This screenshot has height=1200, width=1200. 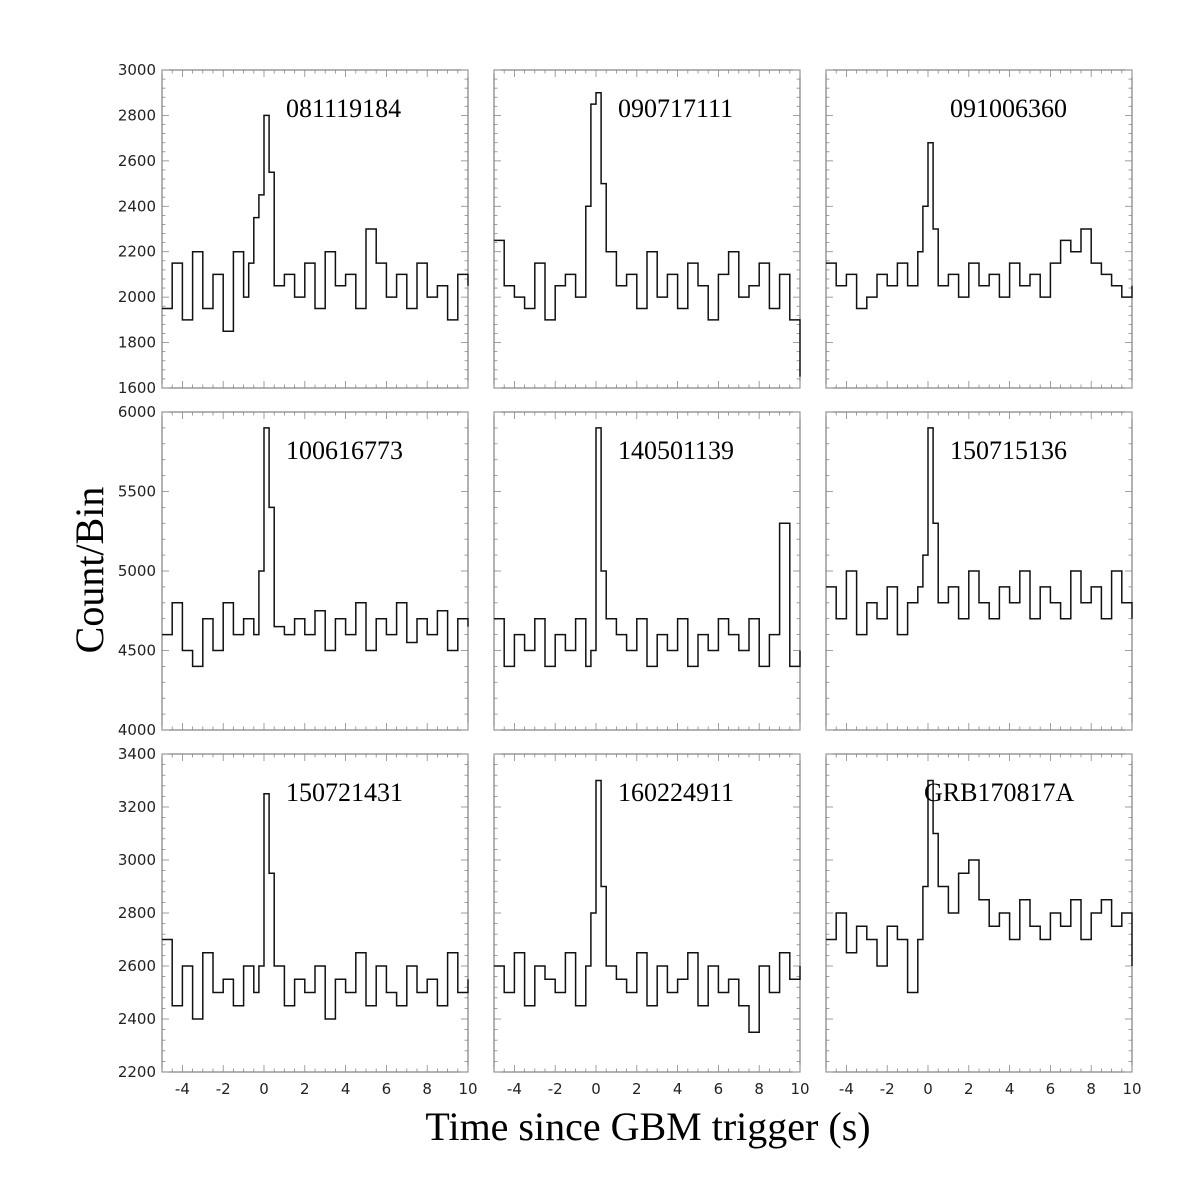 I want to click on chart-panel: 150715136, so click(x=979, y=571).